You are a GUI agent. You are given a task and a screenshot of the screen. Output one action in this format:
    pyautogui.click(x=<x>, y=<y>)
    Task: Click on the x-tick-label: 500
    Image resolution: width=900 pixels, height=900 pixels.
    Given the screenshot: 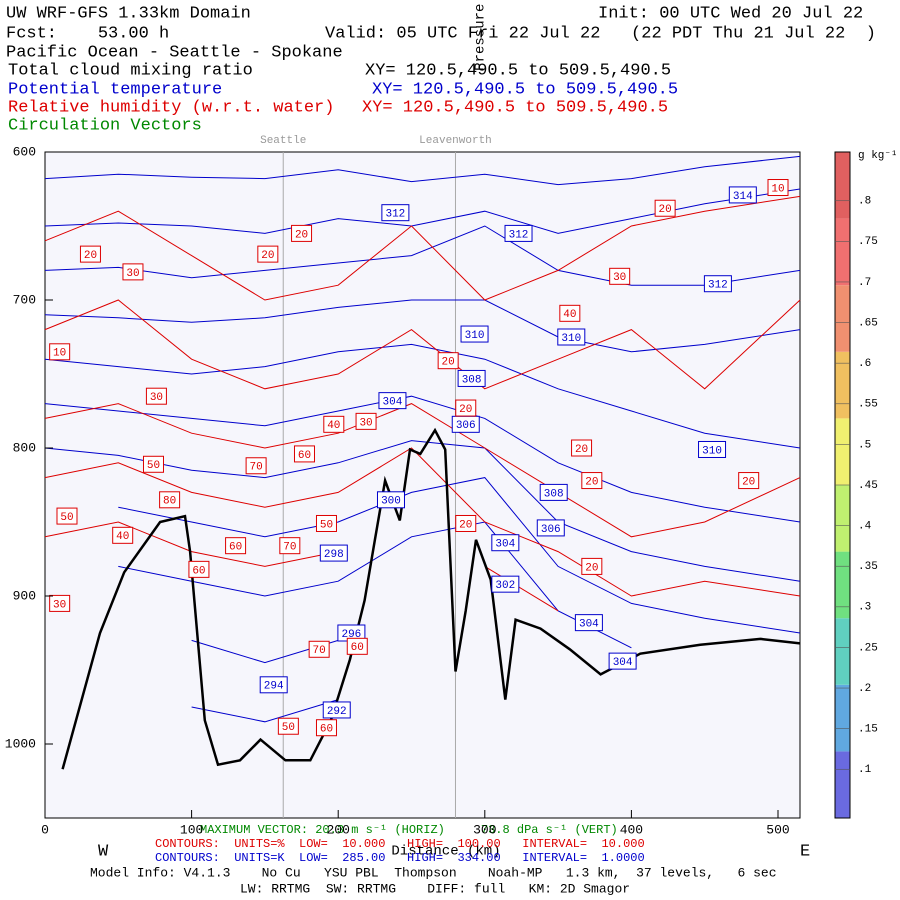 What is the action you would take?
    pyautogui.click(x=777, y=829)
    